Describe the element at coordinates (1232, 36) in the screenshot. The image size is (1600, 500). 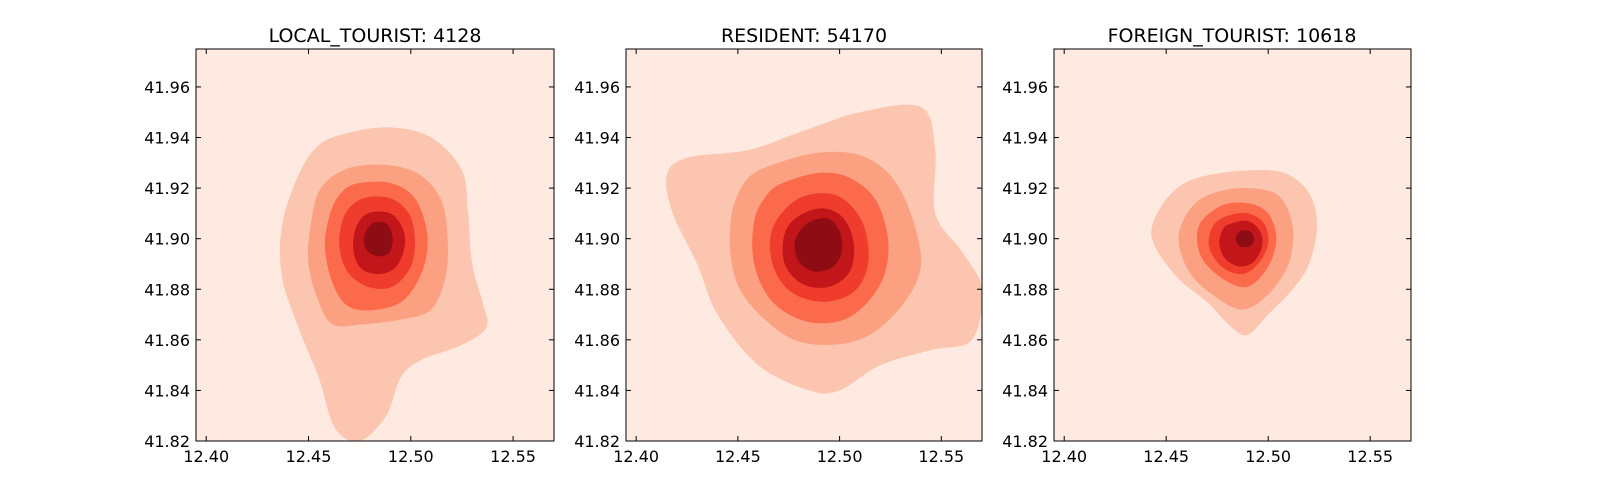
I see `panel-title: FOREIGN_TOURIST: 10618` at that location.